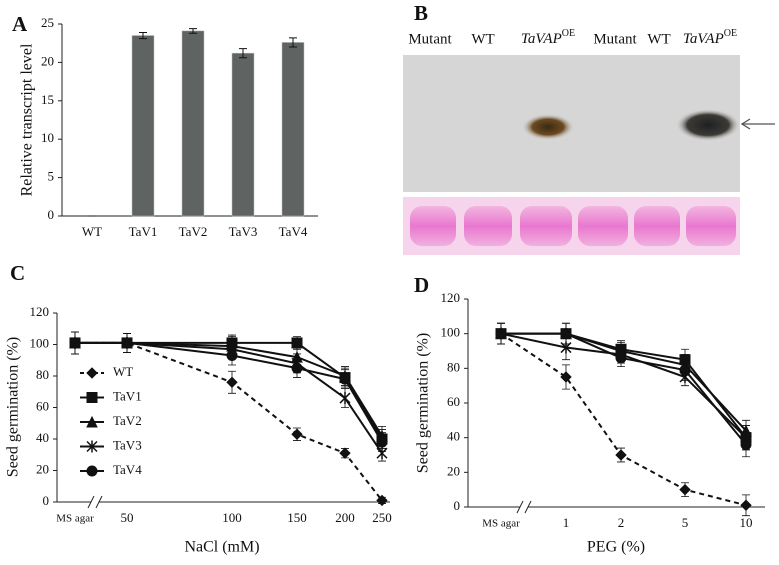 The image size is (779, 565). I want to click on panel-label: D, so click(421, 285).